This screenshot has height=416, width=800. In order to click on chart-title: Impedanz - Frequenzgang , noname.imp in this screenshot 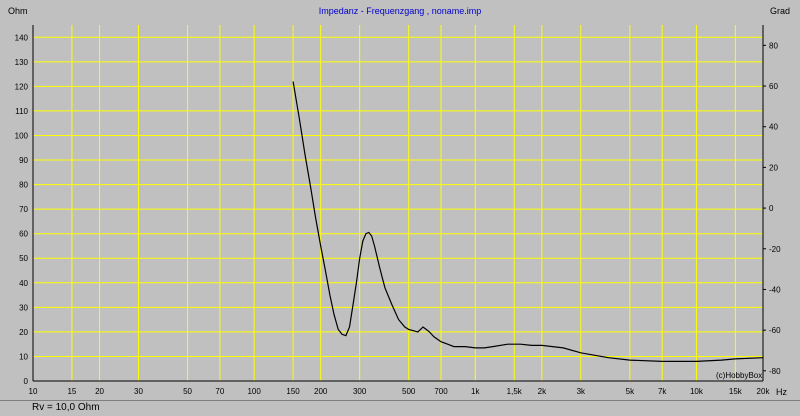, I will do `click(400, 11)`.